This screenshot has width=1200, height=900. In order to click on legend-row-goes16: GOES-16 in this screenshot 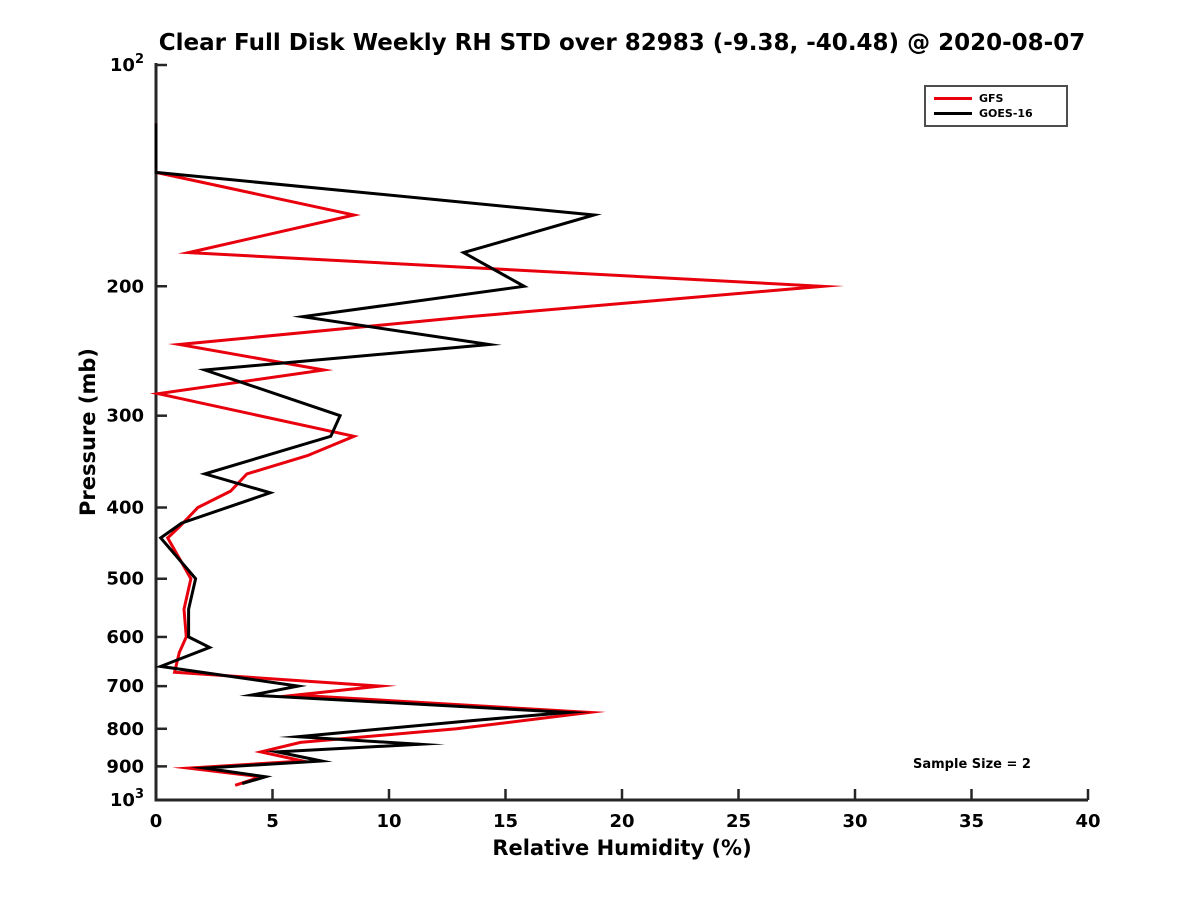, I will do `click(997, 113)`.